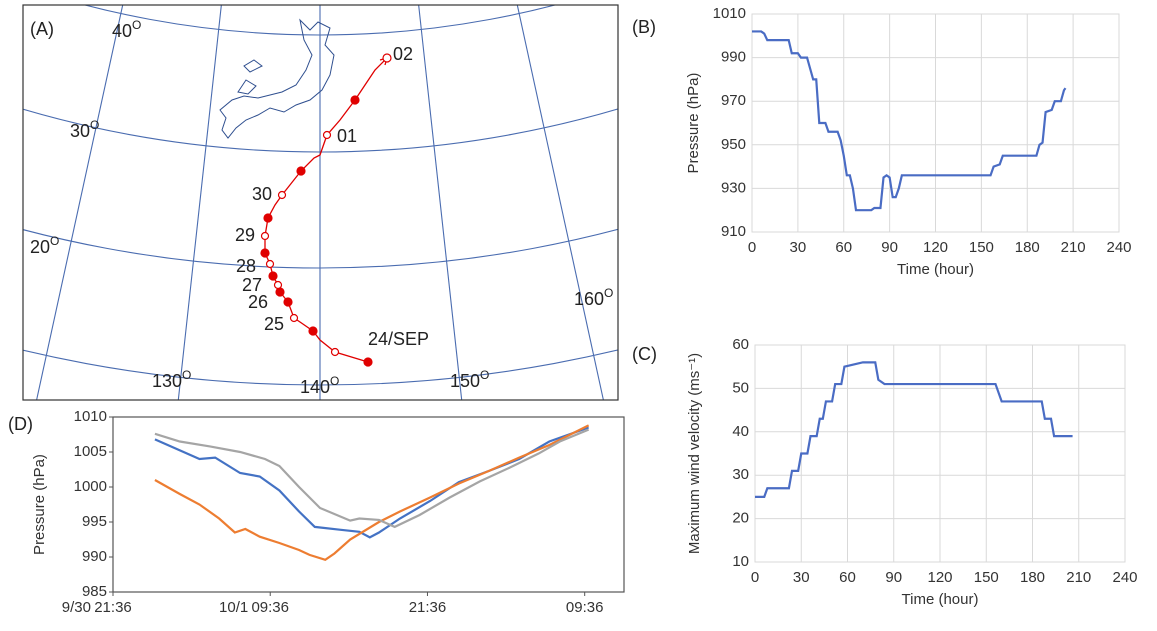  What do you see at coordinates (403, 54) in the screenshot?
I see `track-label: 02` at bounding box center [403, 54].